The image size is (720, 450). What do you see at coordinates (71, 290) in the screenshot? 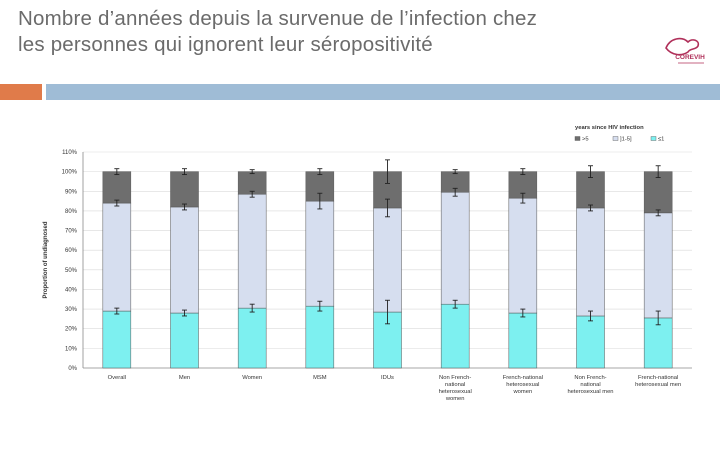
I see `y-tick-label: 40%` at bounding box center [71, 290].